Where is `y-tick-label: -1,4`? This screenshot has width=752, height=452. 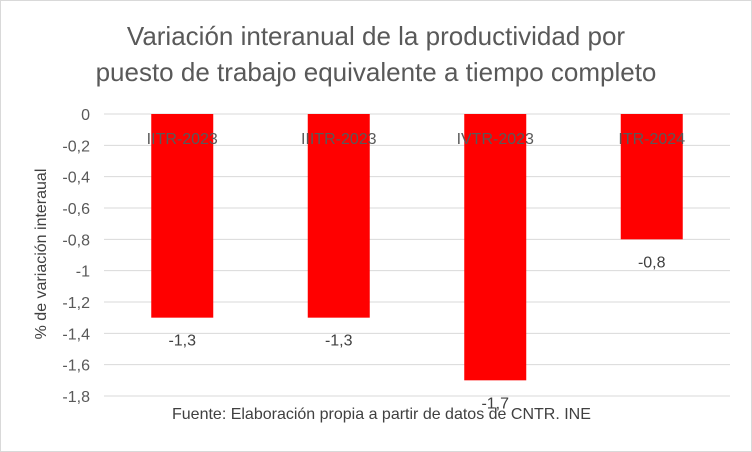
y-tick-label: -1,4 is located at coordinates (76, 334).